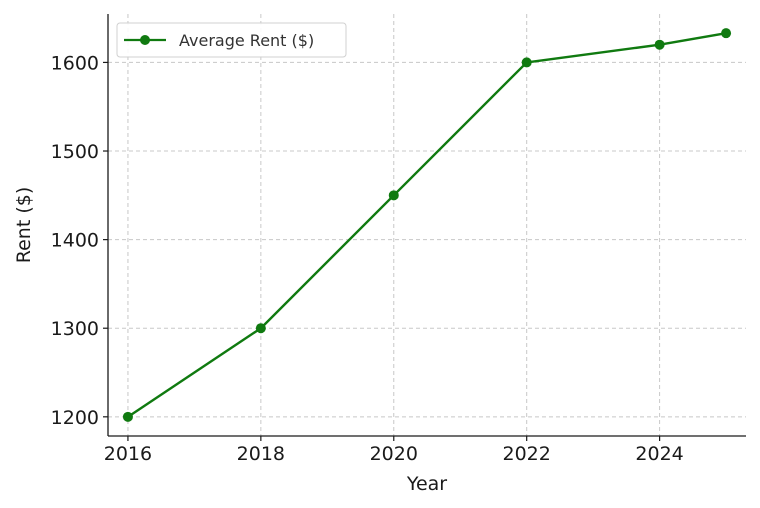 Image resolution: width=760 pixels, height=508 pixels. What do you see at coordinates (526, 62) in the screenshot?
I see `data-point-2022` at bounding box center [526, 62].